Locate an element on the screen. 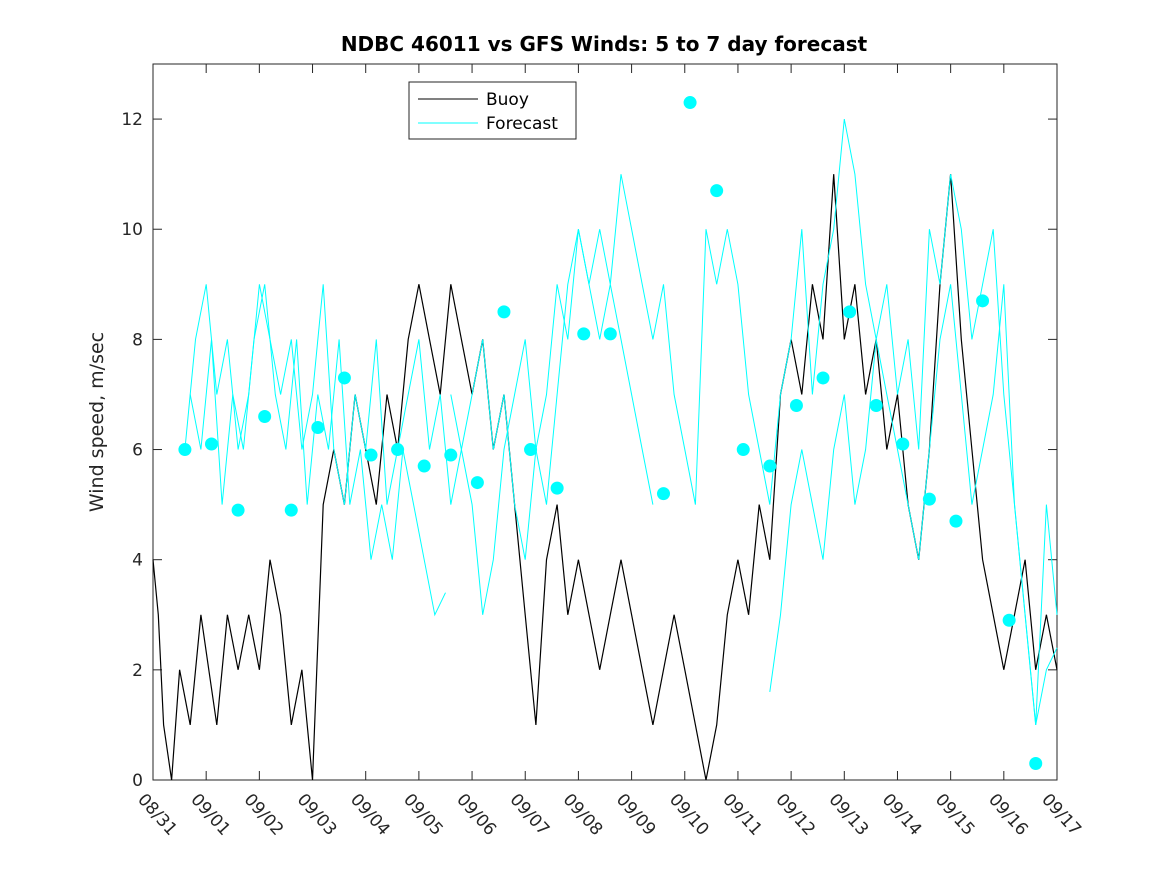 The image size is (1167, 875). legend-box is located at coordinates (492, 110).